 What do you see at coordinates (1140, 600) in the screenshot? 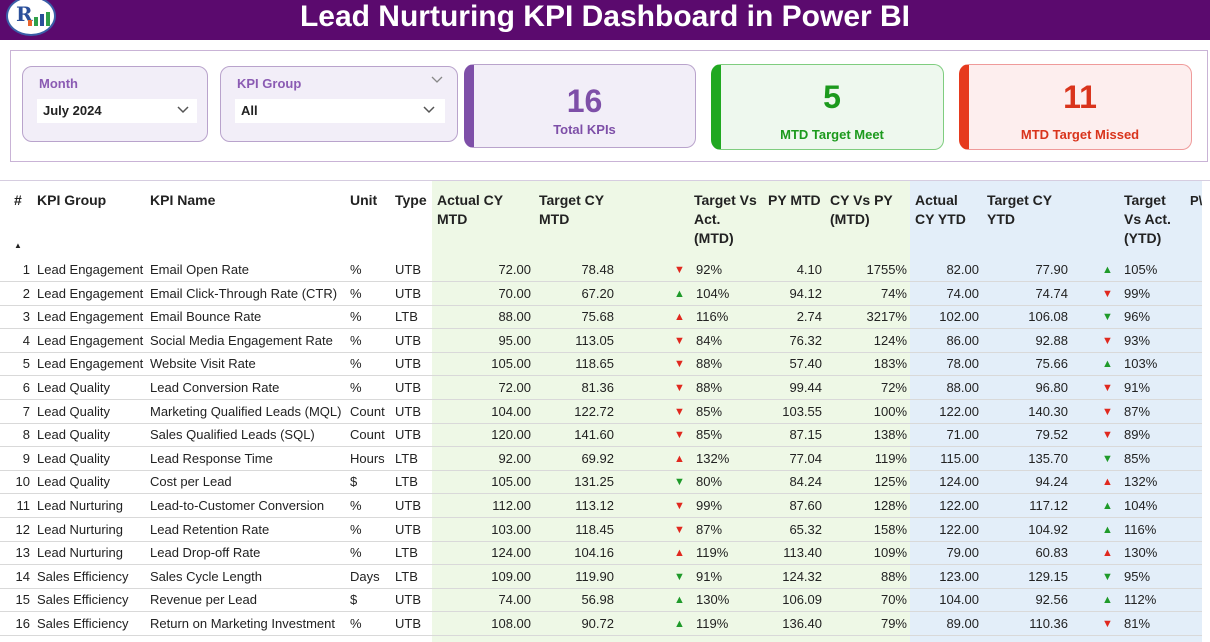
I see `target-vs-act-ytd-cell: 112%` at bounding box center [1140, 600].